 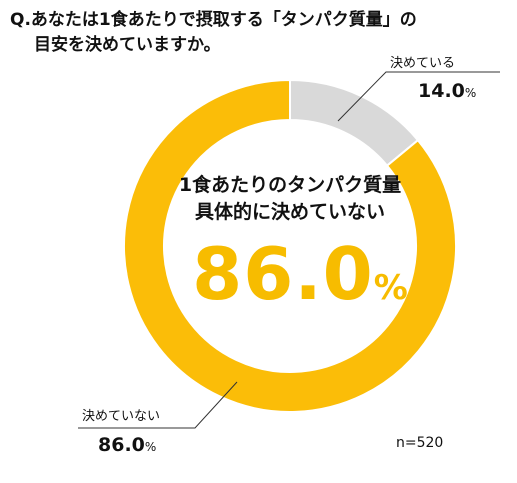 What do you see at coordinates (127, 45) in the screenshot?
I see `question-title-line2: 目安を決めていますか。` at bounding box center [127, 45].